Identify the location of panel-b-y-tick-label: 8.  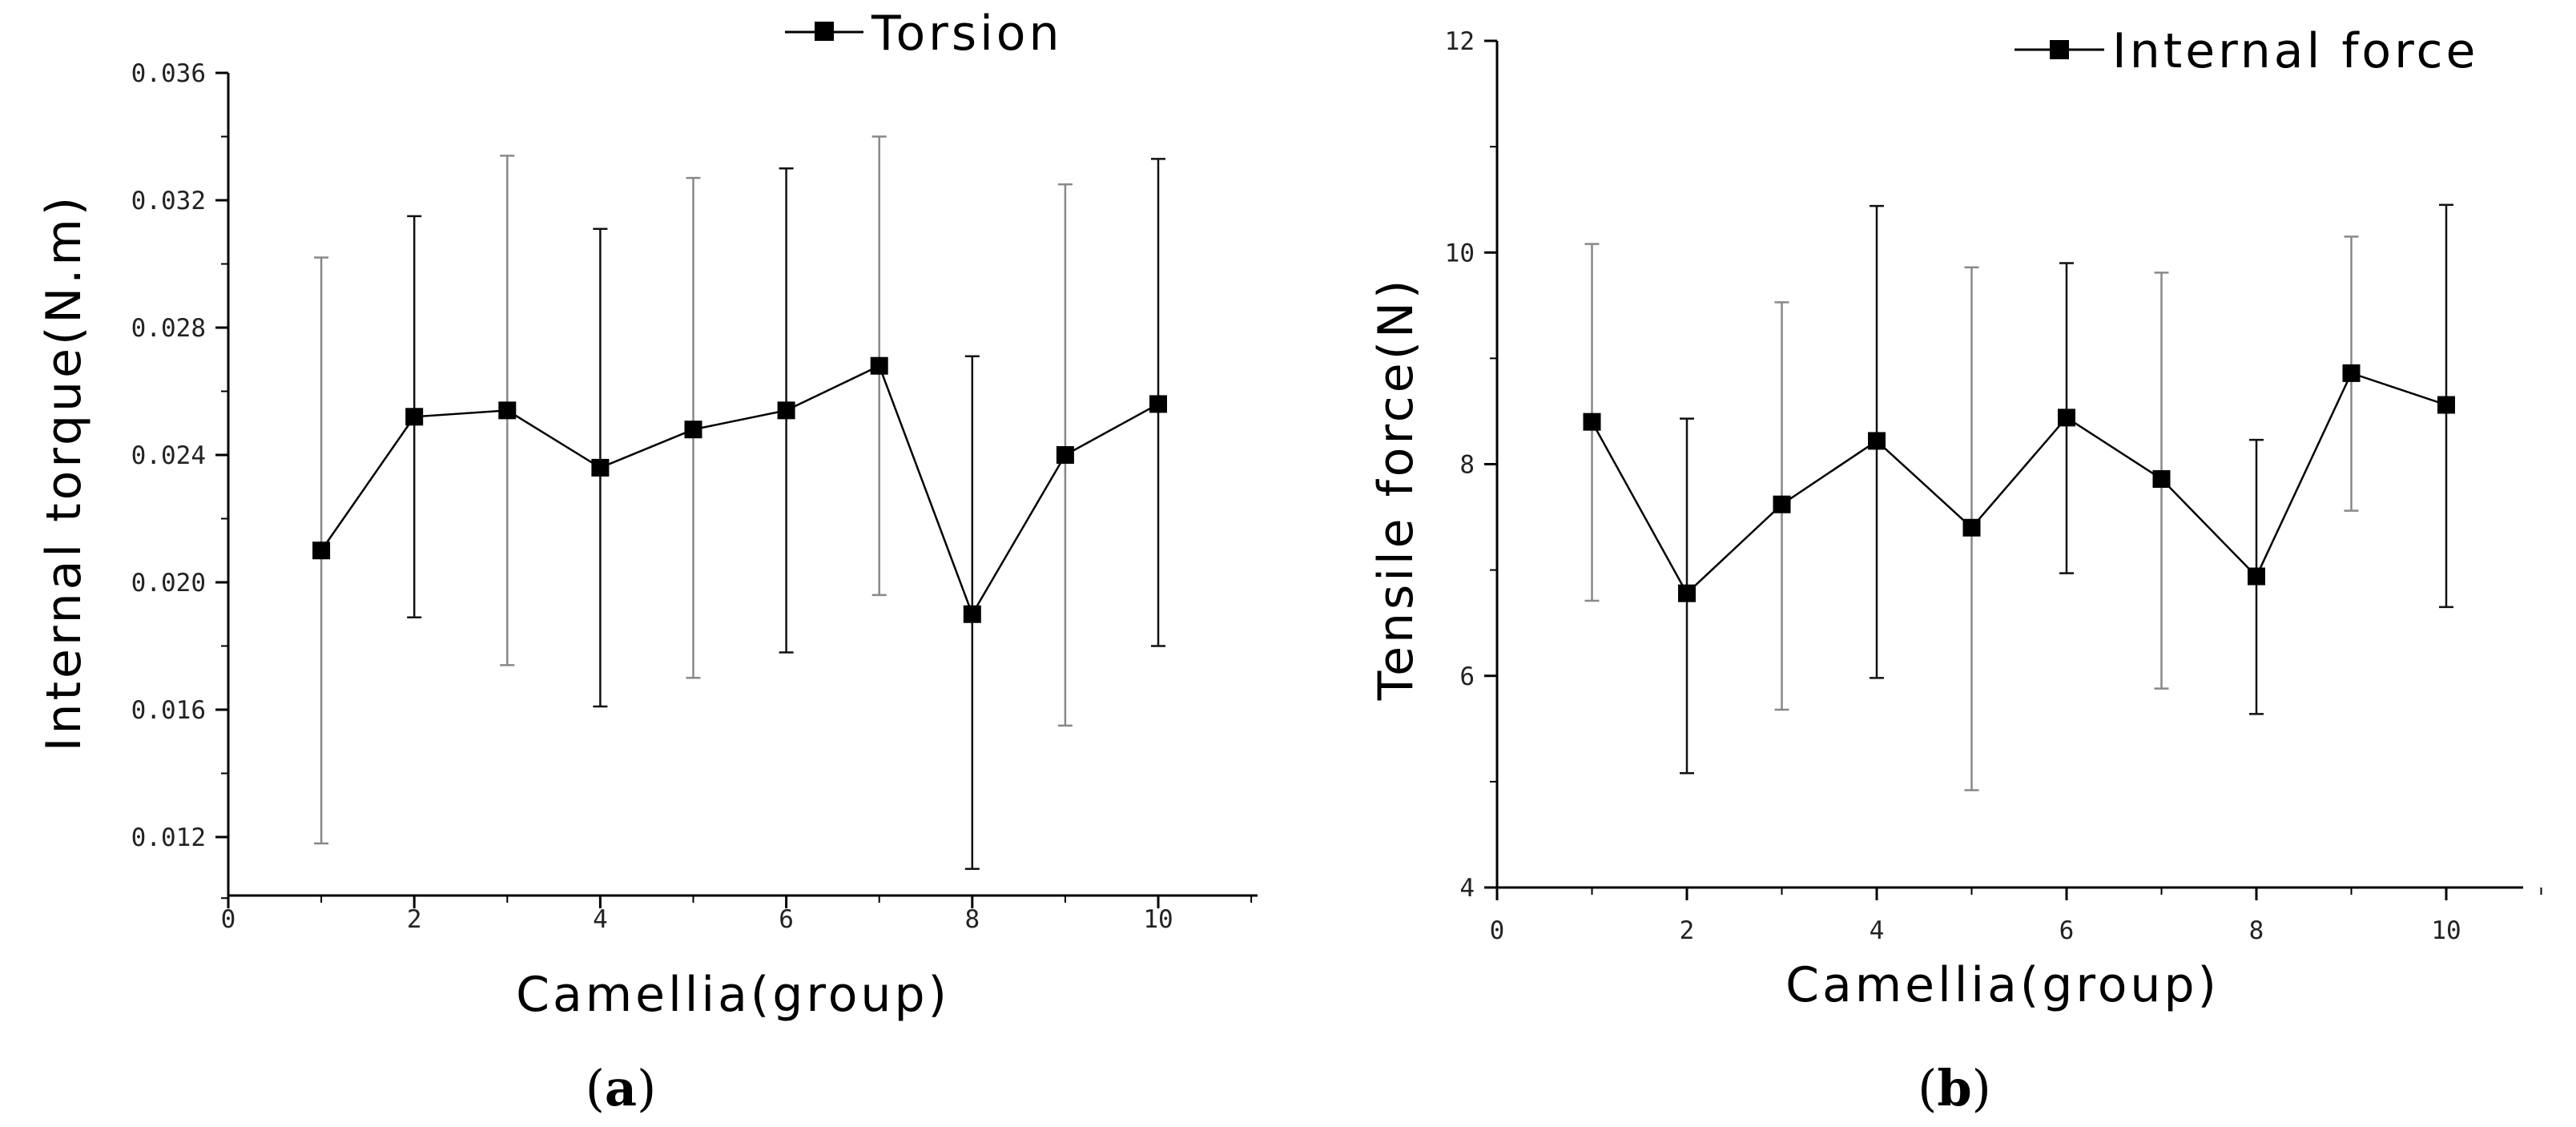
(1467, 465).